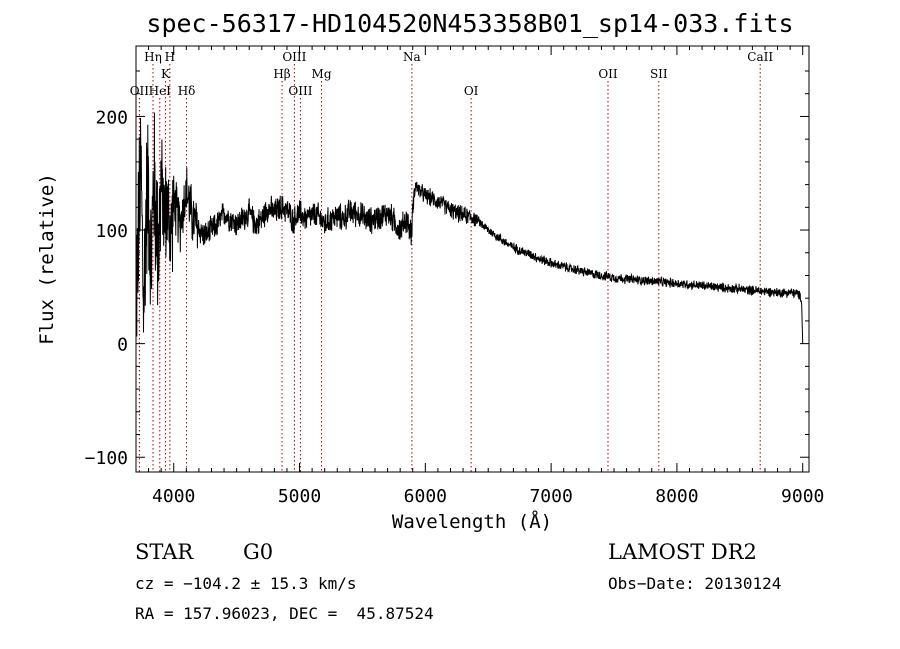  What do you see at coordinates (471, 91) in the screenshot?
I see `spectral-line-label: OI` at bounding box center [471, 91].